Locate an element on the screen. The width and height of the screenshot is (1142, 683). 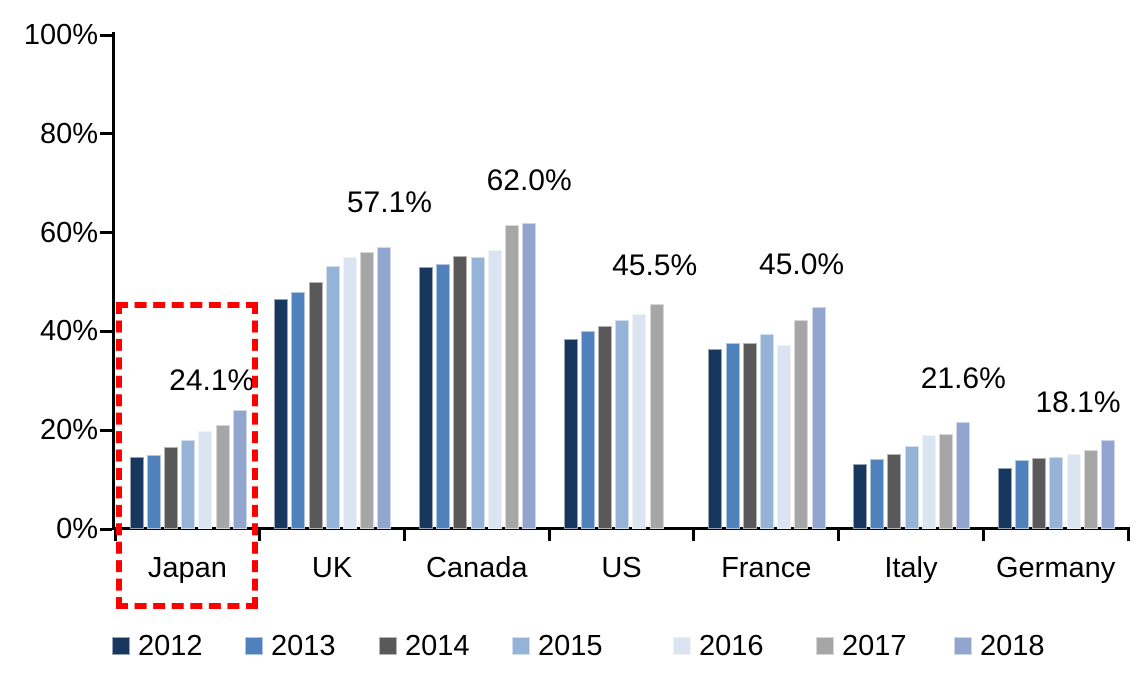
category-label-canada: Canada is located at coordinates (476, 568).